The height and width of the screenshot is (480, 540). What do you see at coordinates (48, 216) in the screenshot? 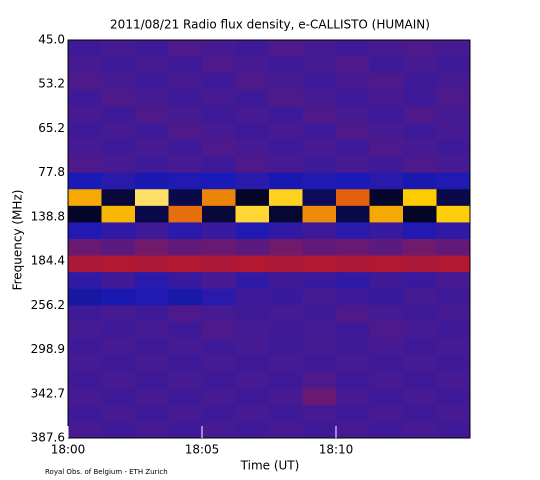
I see `y-tick-label: 138.8` at bounding box center [48, 216].